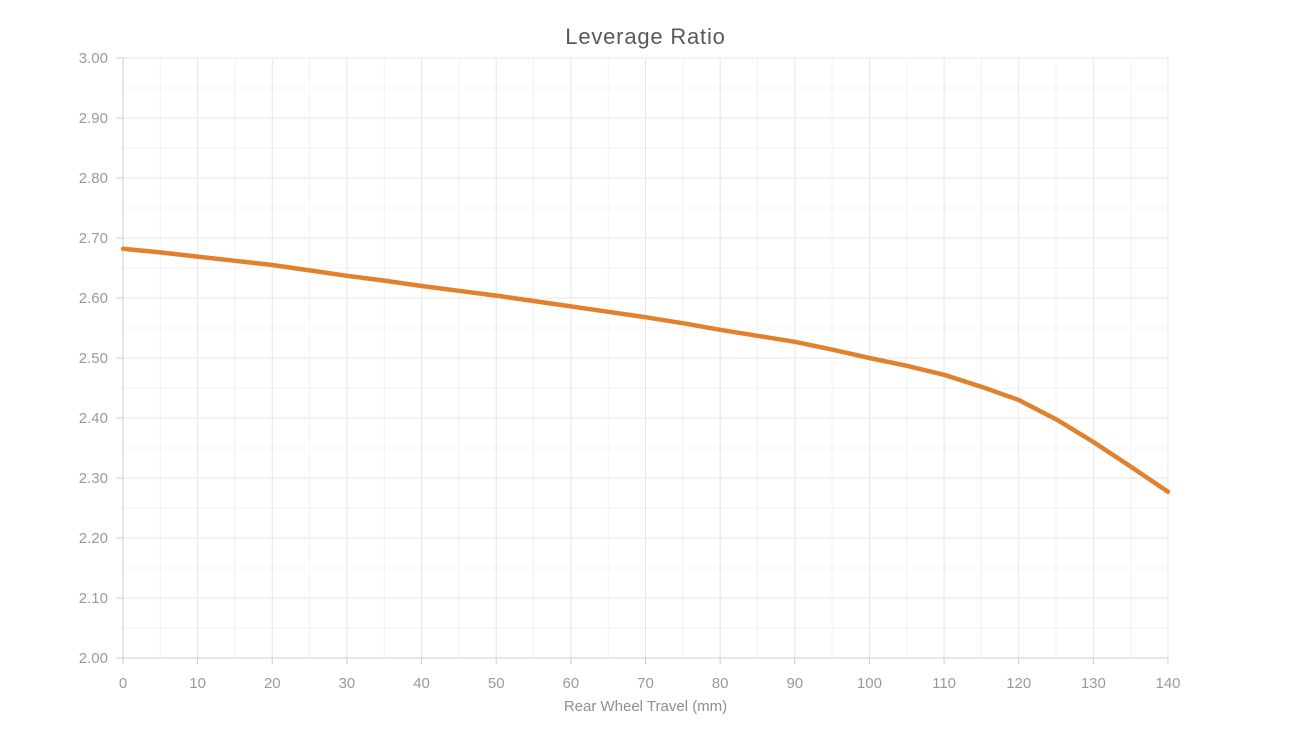  What do you see at coordinates (93, 478) in the screenshot?
I see `y-tick-label: 2.30` at bounding box center [93, 478].